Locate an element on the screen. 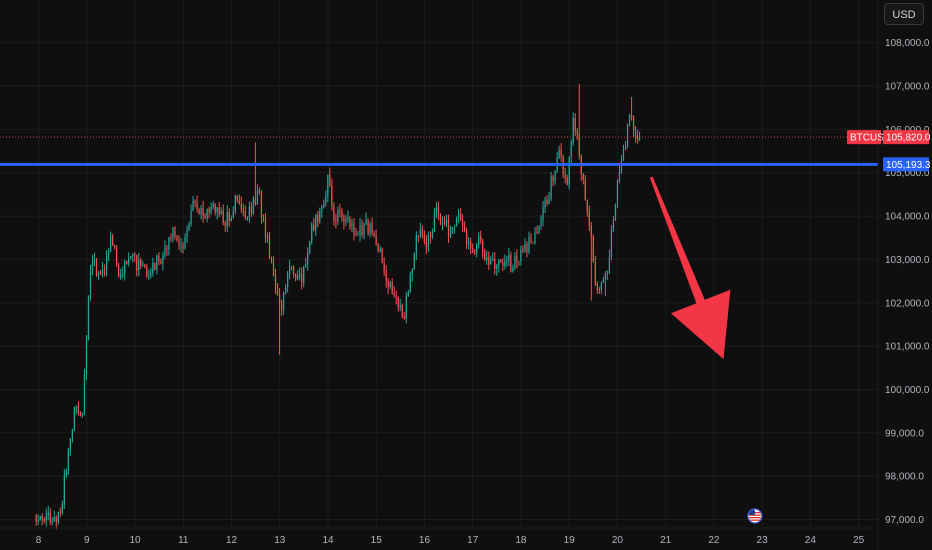 This screenshot has height=550, width=932. y-tick-label: 107,000.0 is located at coordinates (907, 87).